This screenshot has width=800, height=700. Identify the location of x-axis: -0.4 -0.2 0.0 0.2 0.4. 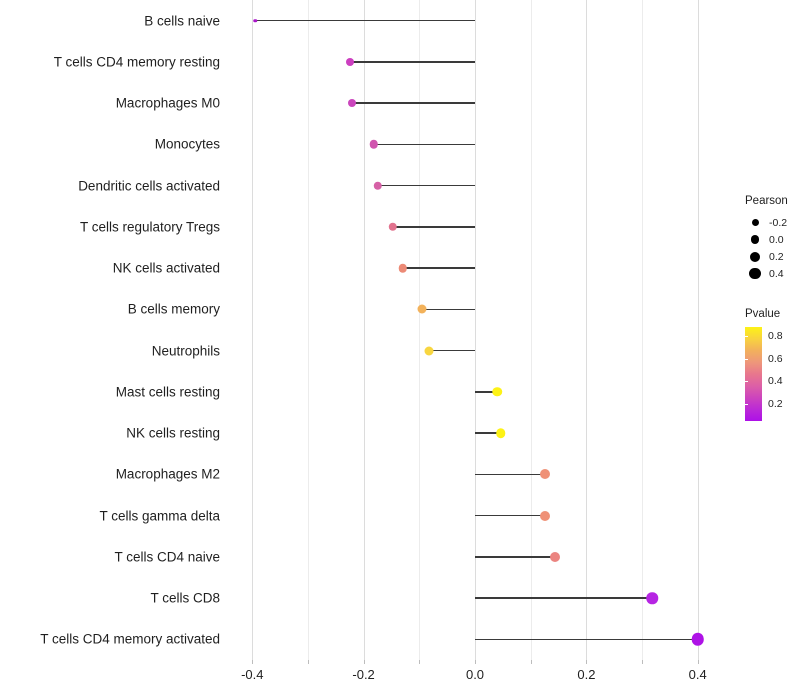
(475, 680).